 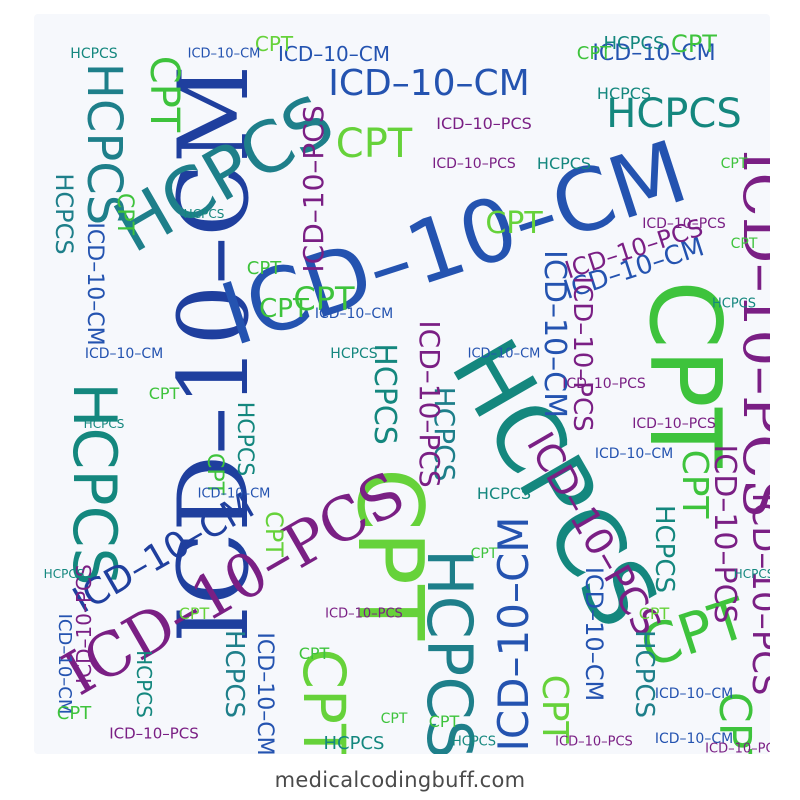 What do you see at coordinates (124, 214) in the screenshot?
I see `word-cpt-m8: CPT` at bounding box center [124, 214].